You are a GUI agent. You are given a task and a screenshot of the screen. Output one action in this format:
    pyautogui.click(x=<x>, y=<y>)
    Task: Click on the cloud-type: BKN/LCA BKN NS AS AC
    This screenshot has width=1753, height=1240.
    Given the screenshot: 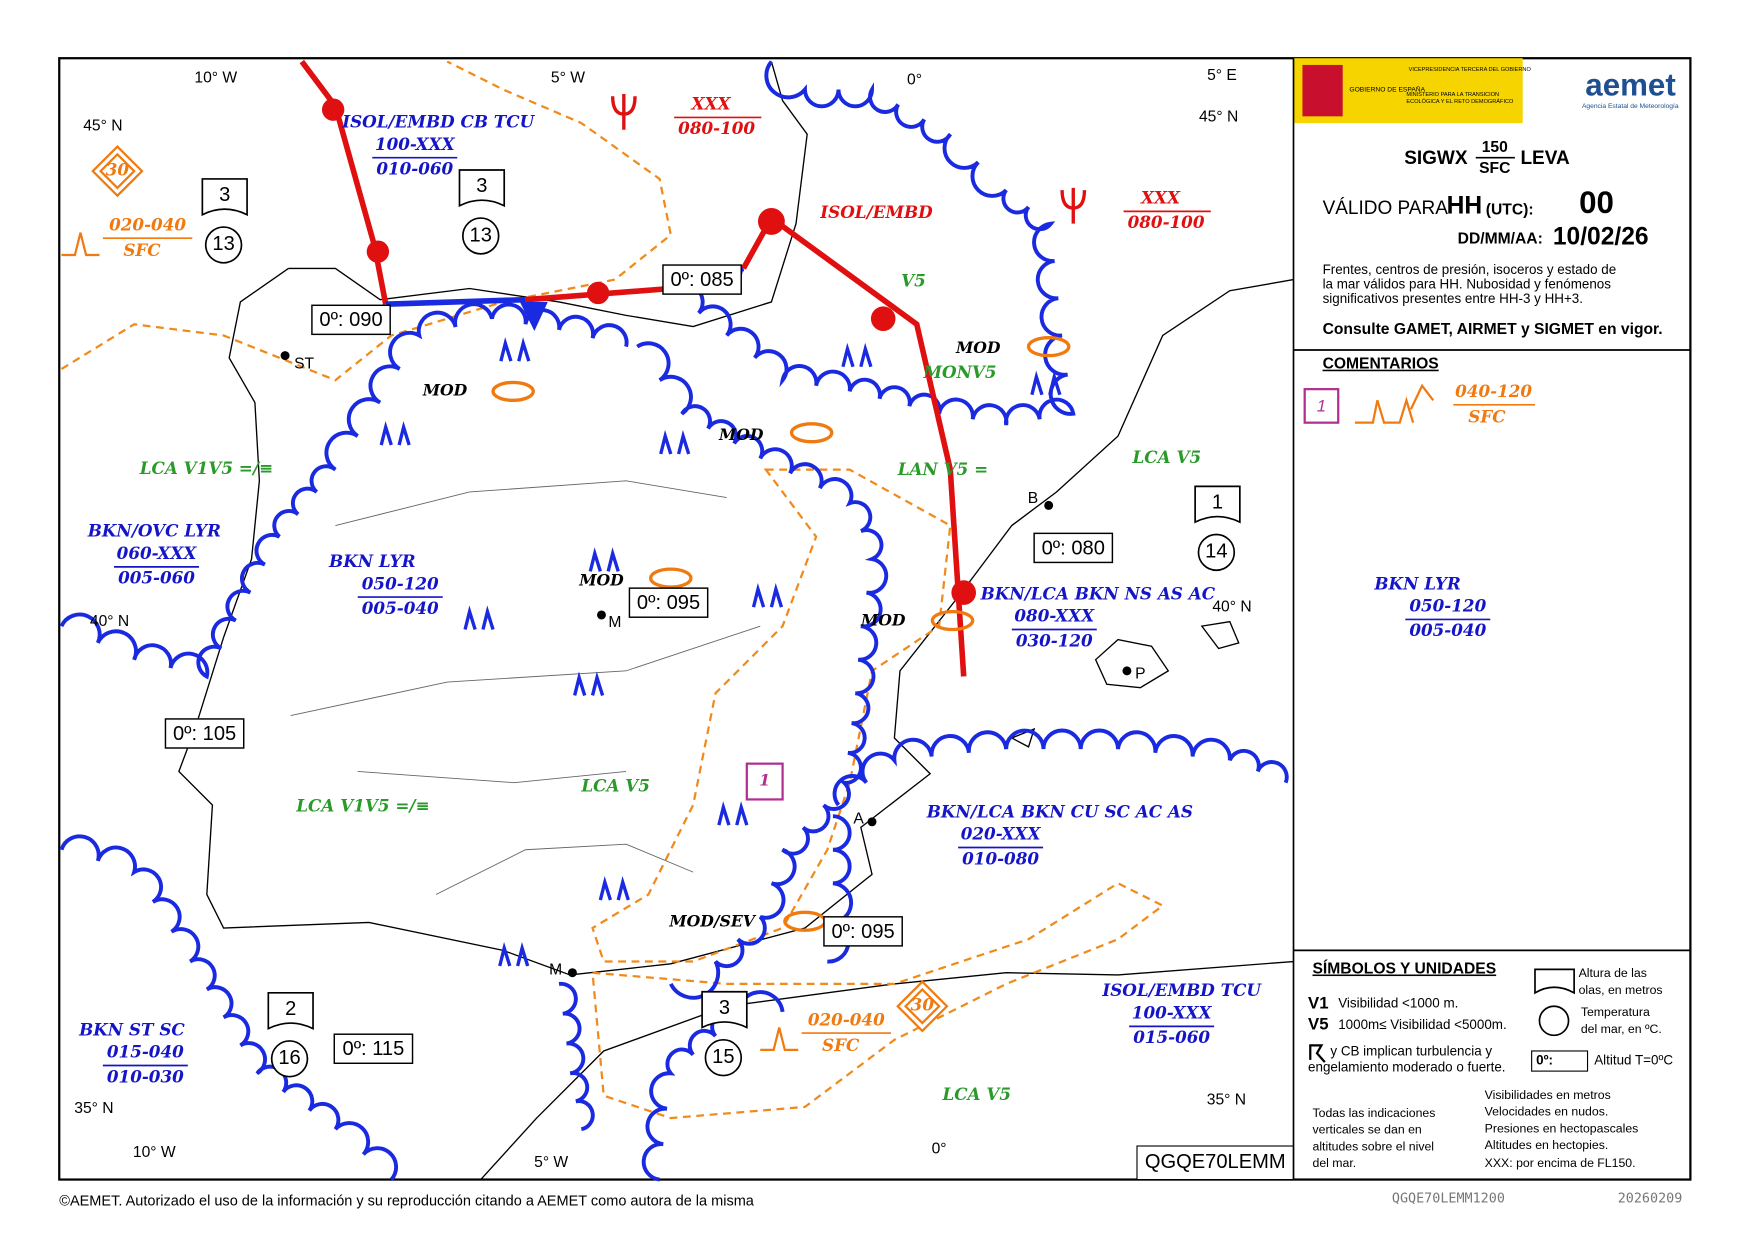 What is the action you would take?
    pyautogui.click(x=1098, y=593)
    